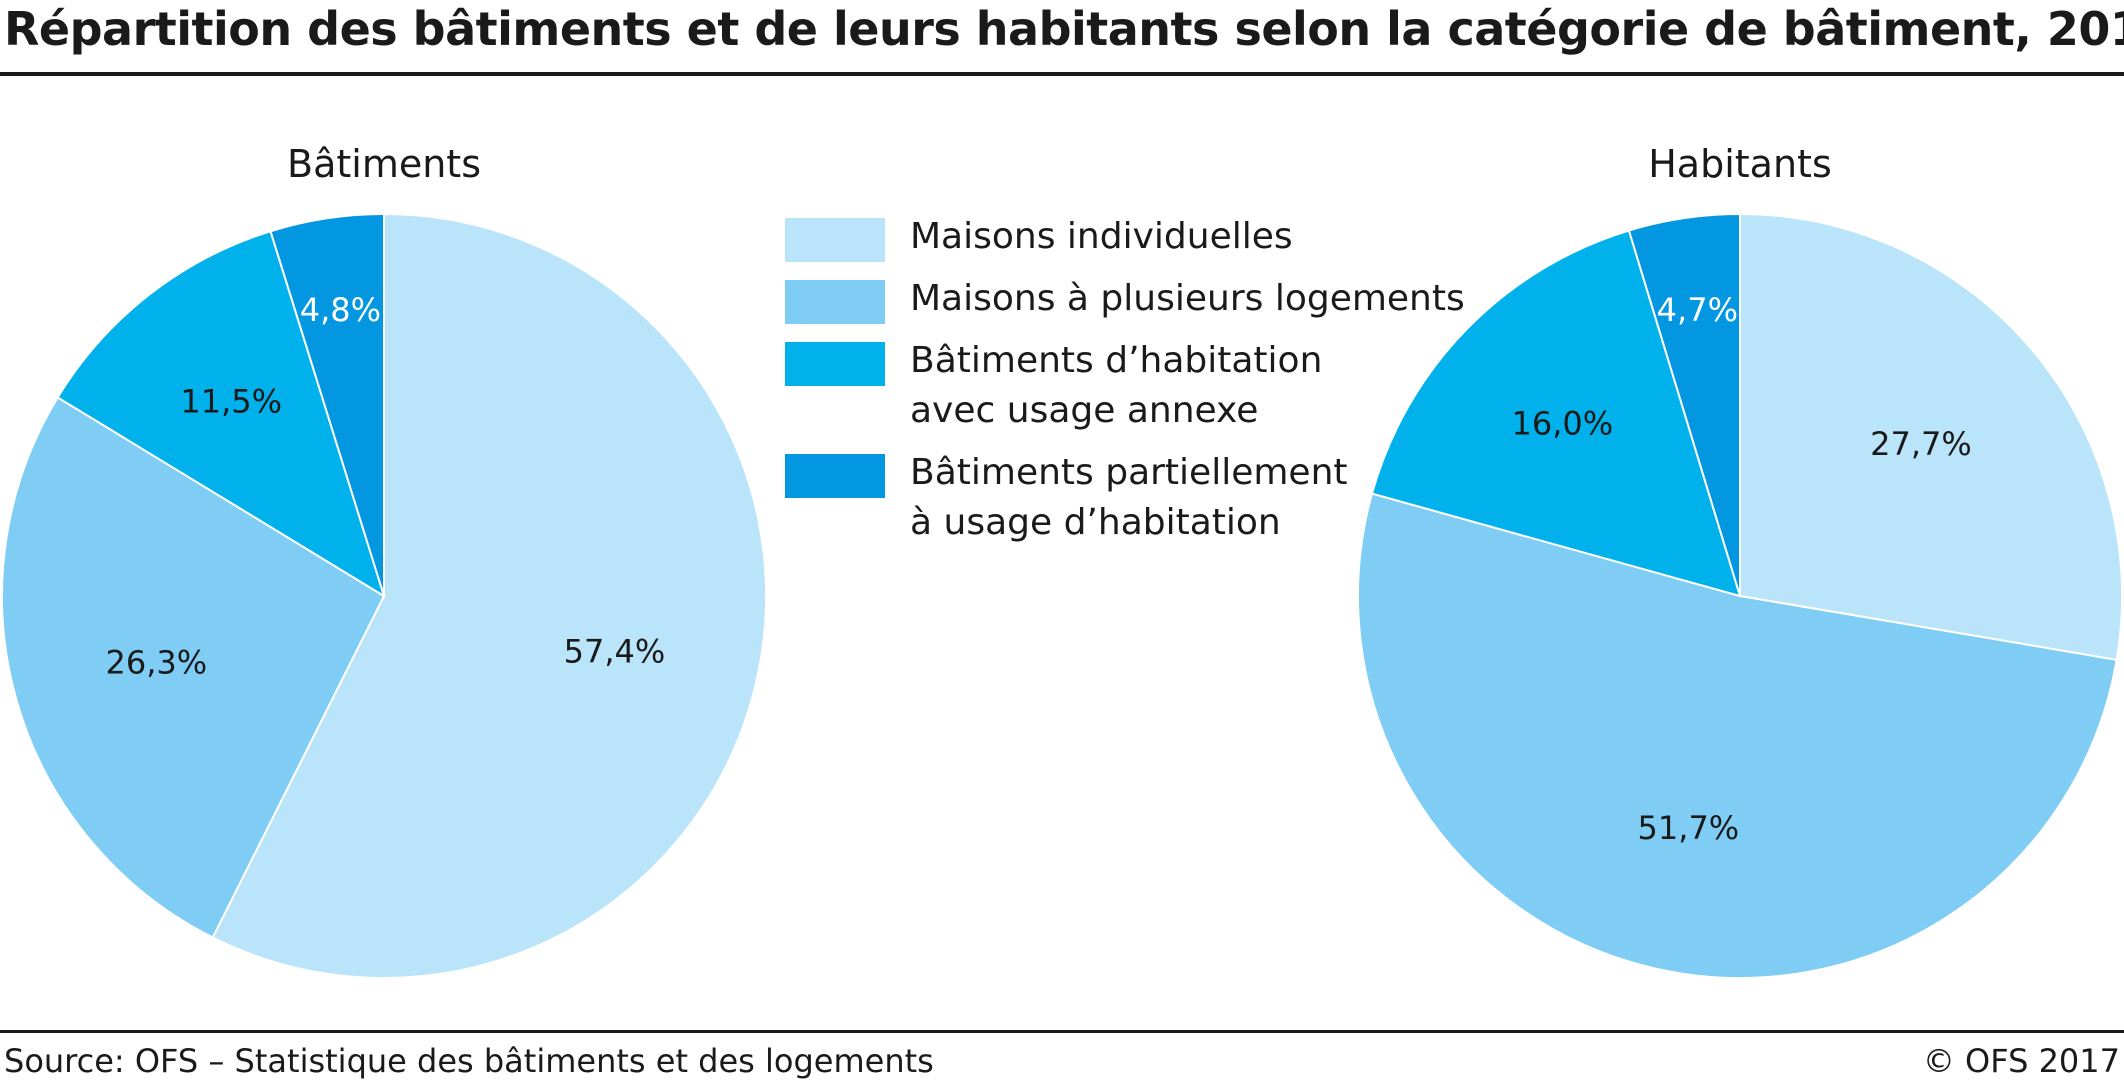 This screenshot has width=2124, height=1085. What do you see at coordinates (1116, 360) in the screenshot?
I see `legend-label-line: Bâtiments d’habitation` at bounding box center [1116, 360].